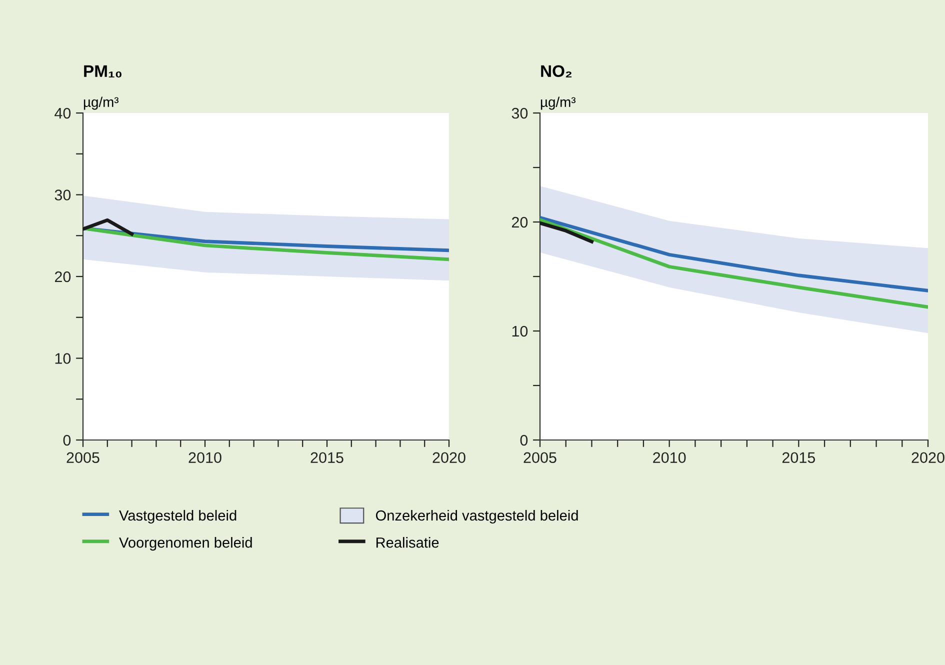 This screenshot has height=665, width=945. Describe the element at coordinates (62, 113) in the screenshot. I see `y-tick-label: 40` at that location.